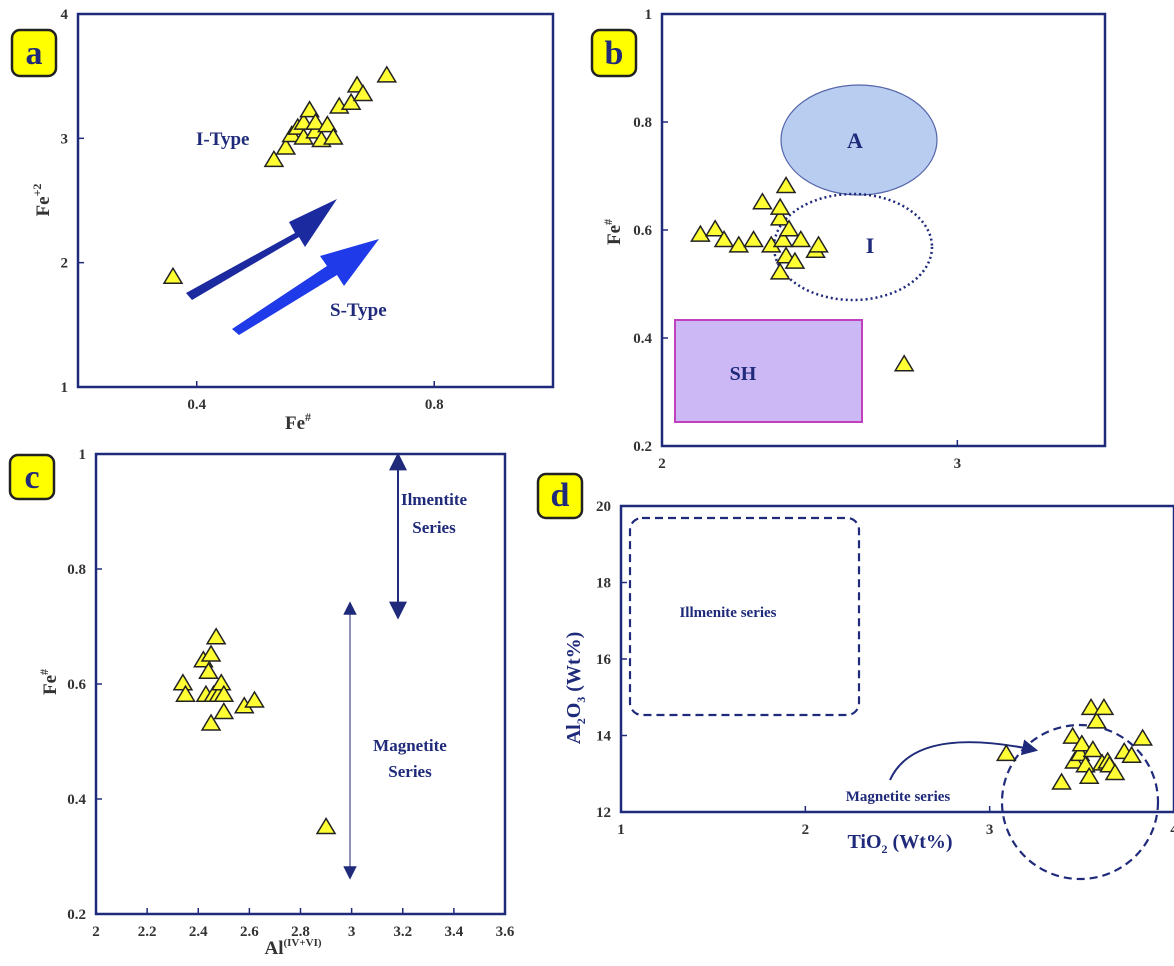 Image resolution: width=1174 pixels, height=966 pixels. What do you see at coordinates (147, 932) in the screenshot?
I see `panel-c-xtick-label-1: 2.2` at bounding box center [147, 932].